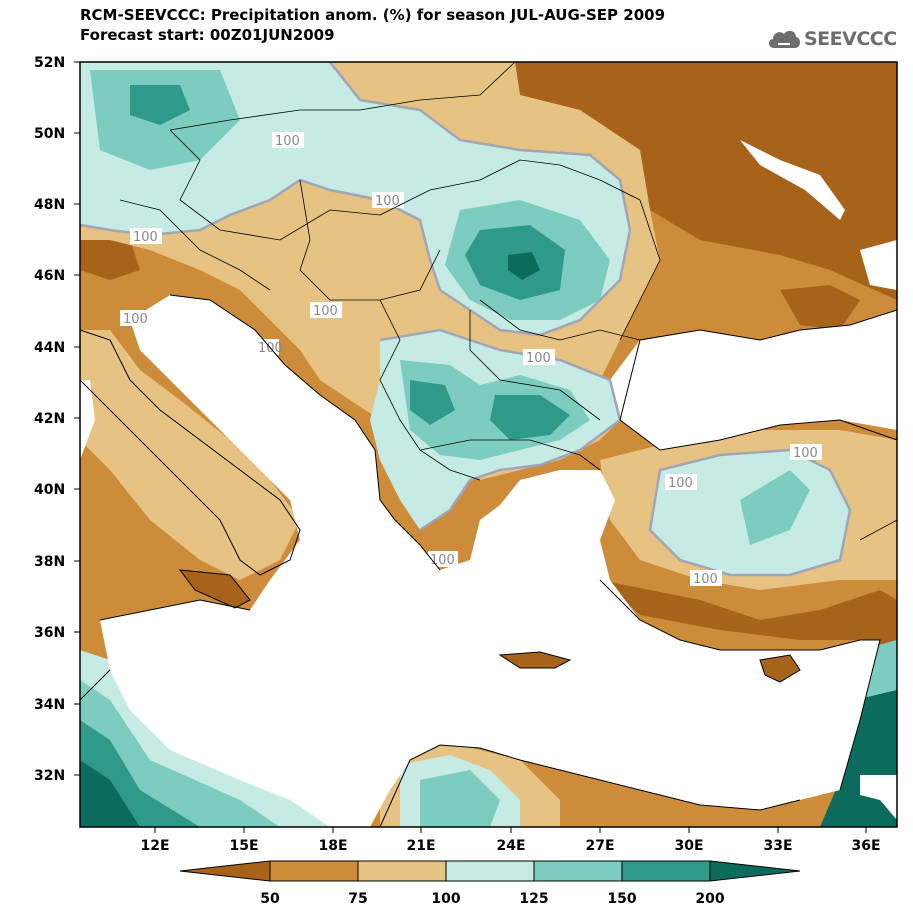 The width and height of the screenshot is (913, 920). What do you see at coordinates (706, 181) in the screenshot?
I see `field-below-50-ukraine` at bounding box center [706, 181].